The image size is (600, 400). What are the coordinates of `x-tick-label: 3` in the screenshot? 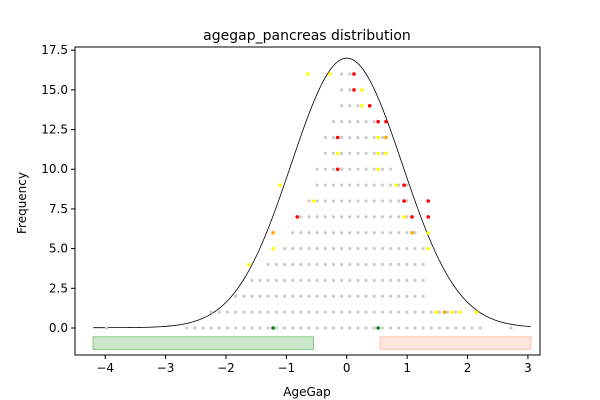 It's located at (528, 368).